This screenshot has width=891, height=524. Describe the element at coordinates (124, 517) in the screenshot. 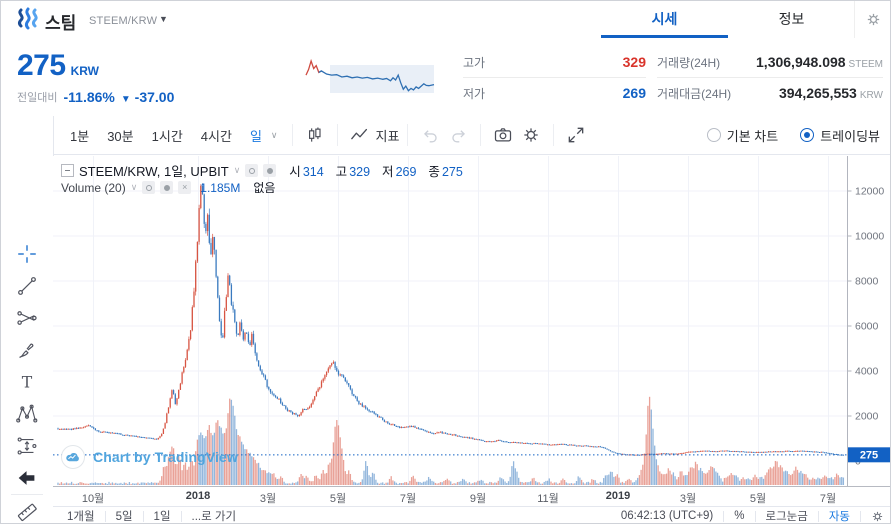

I see `range-5day-button: 5일` at that location.